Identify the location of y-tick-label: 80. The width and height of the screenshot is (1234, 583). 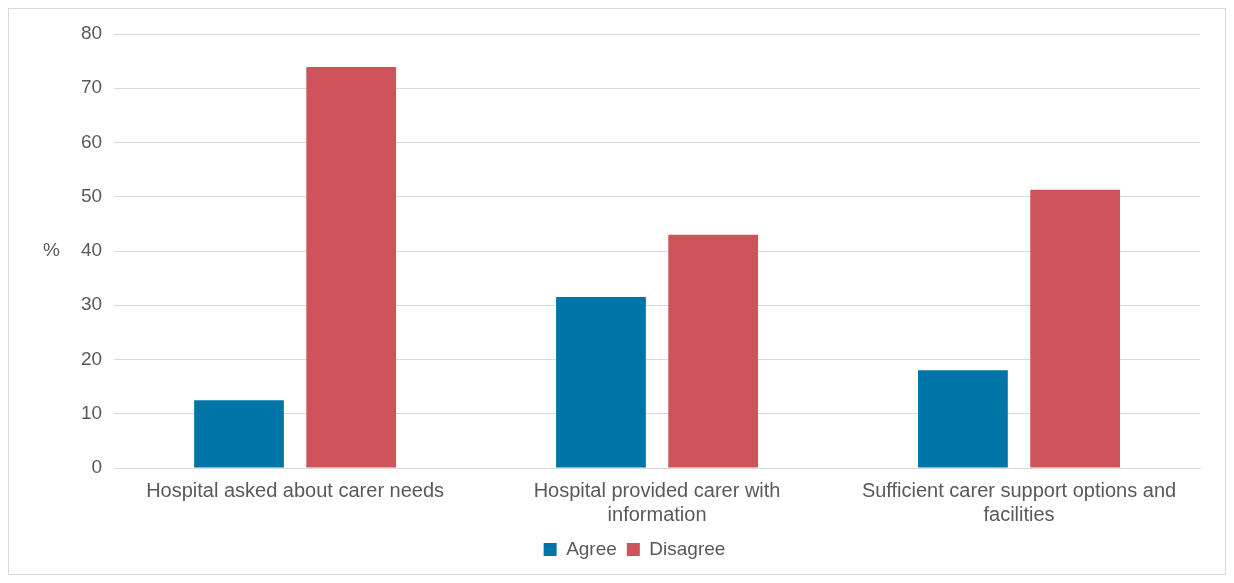
(91, 33).